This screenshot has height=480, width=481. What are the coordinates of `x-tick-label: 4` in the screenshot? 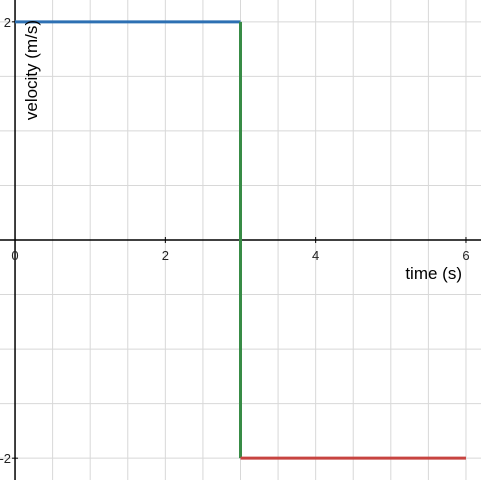 It's located at (315, 255).